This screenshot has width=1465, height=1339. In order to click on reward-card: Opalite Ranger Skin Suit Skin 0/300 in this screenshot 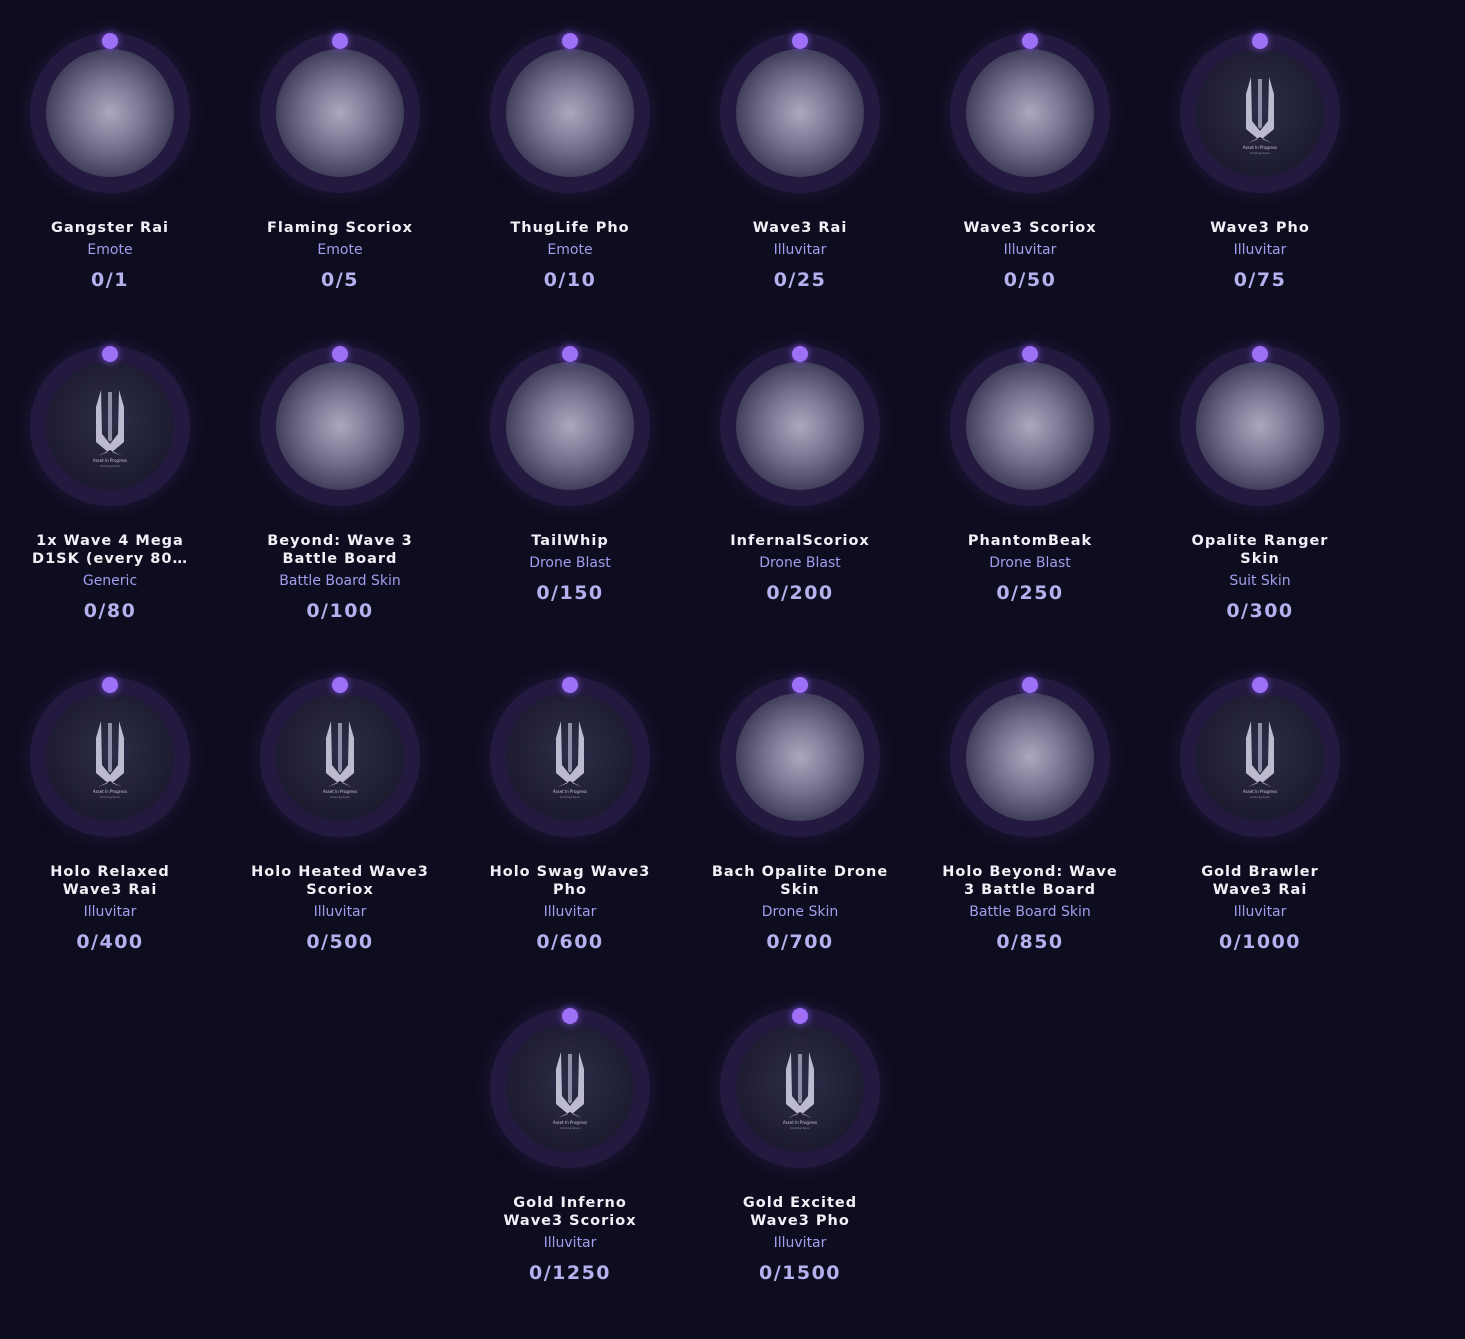, I will do `click(1260, 484)`.